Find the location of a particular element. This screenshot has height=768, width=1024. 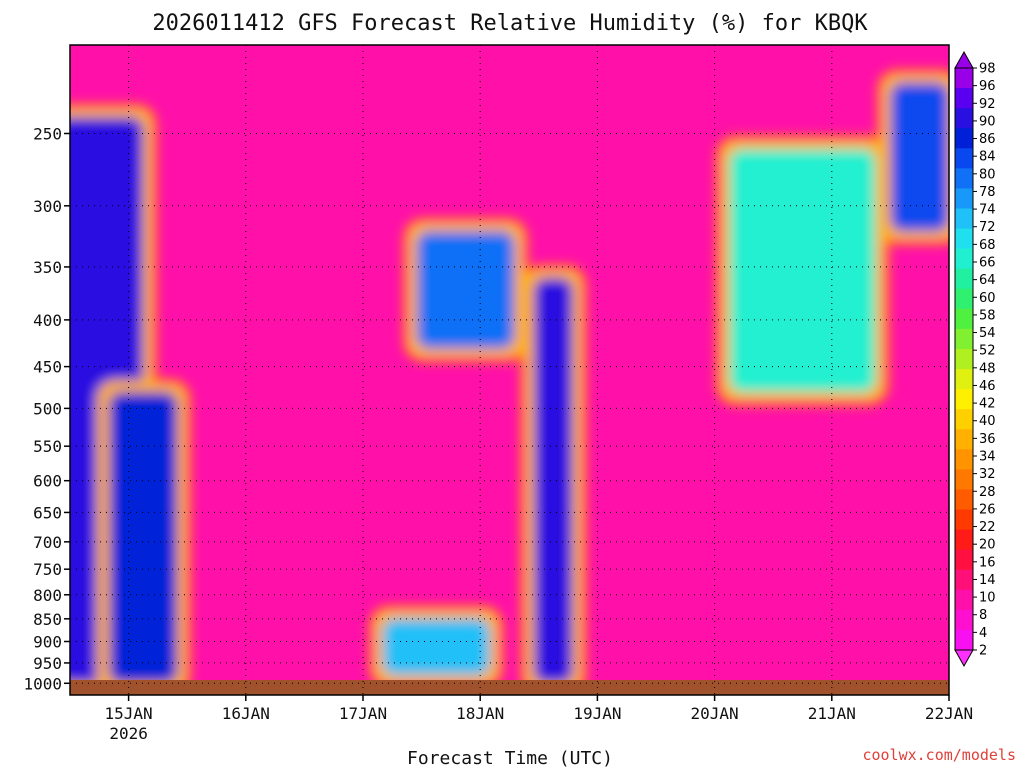

colorbar-label: 72 is located at coordinates (987, 227).